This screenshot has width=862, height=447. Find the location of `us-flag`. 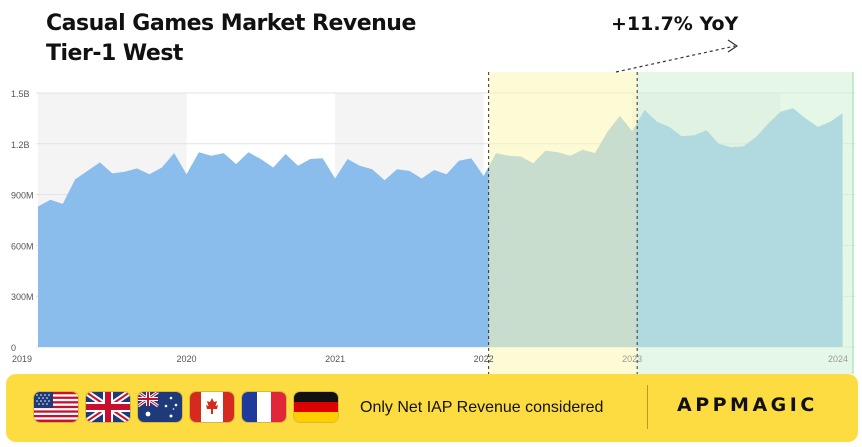

us-flag is located at coordinates (56, 407).